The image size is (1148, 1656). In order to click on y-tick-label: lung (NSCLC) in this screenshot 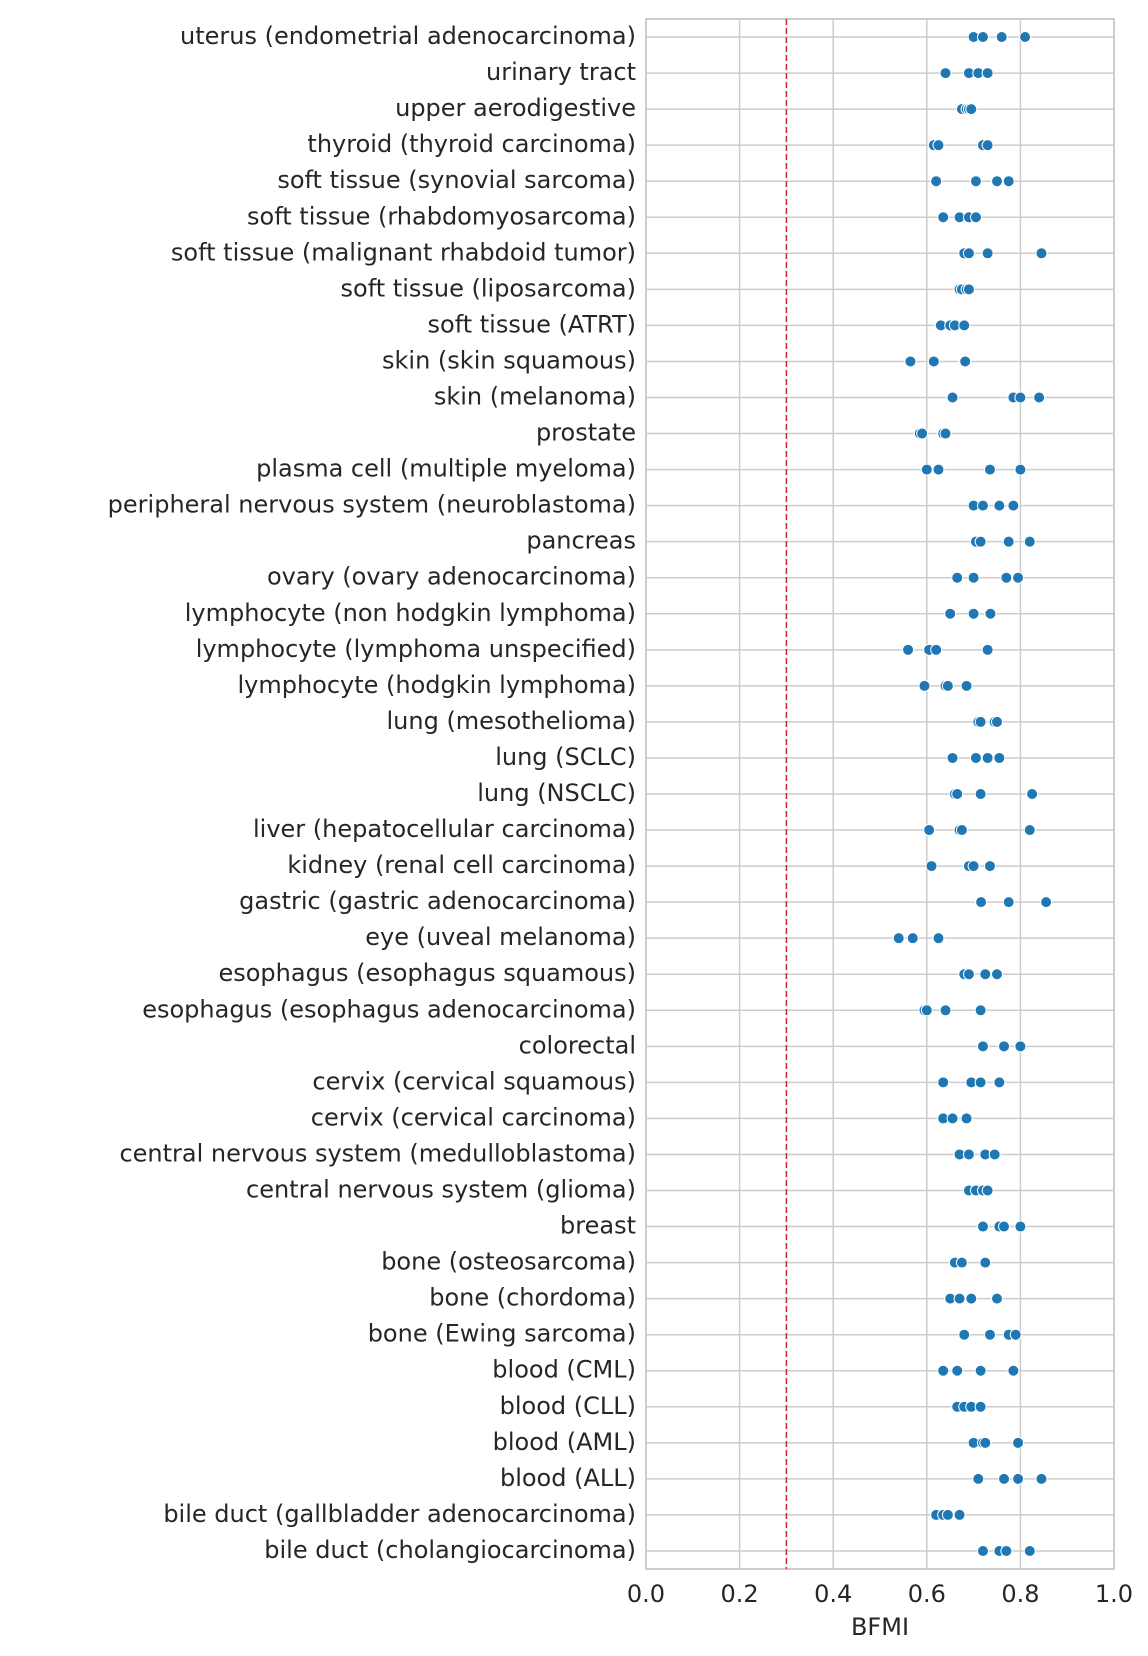, I will do `click(556, 793)`.